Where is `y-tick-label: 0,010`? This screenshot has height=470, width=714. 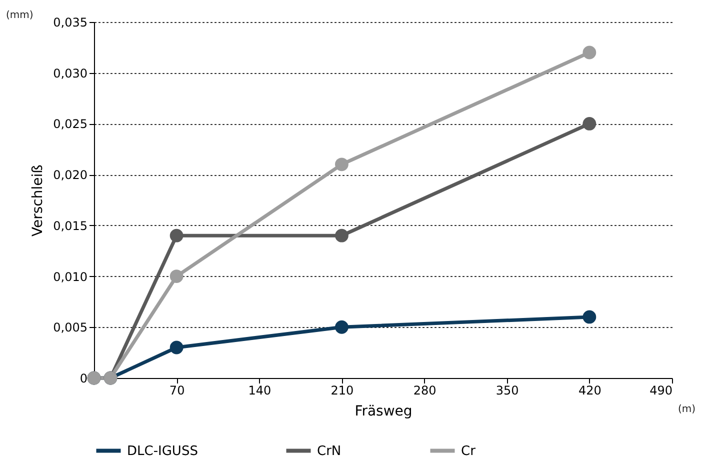 y-tick-label: 0,010 is located at coordinates (70, 277).